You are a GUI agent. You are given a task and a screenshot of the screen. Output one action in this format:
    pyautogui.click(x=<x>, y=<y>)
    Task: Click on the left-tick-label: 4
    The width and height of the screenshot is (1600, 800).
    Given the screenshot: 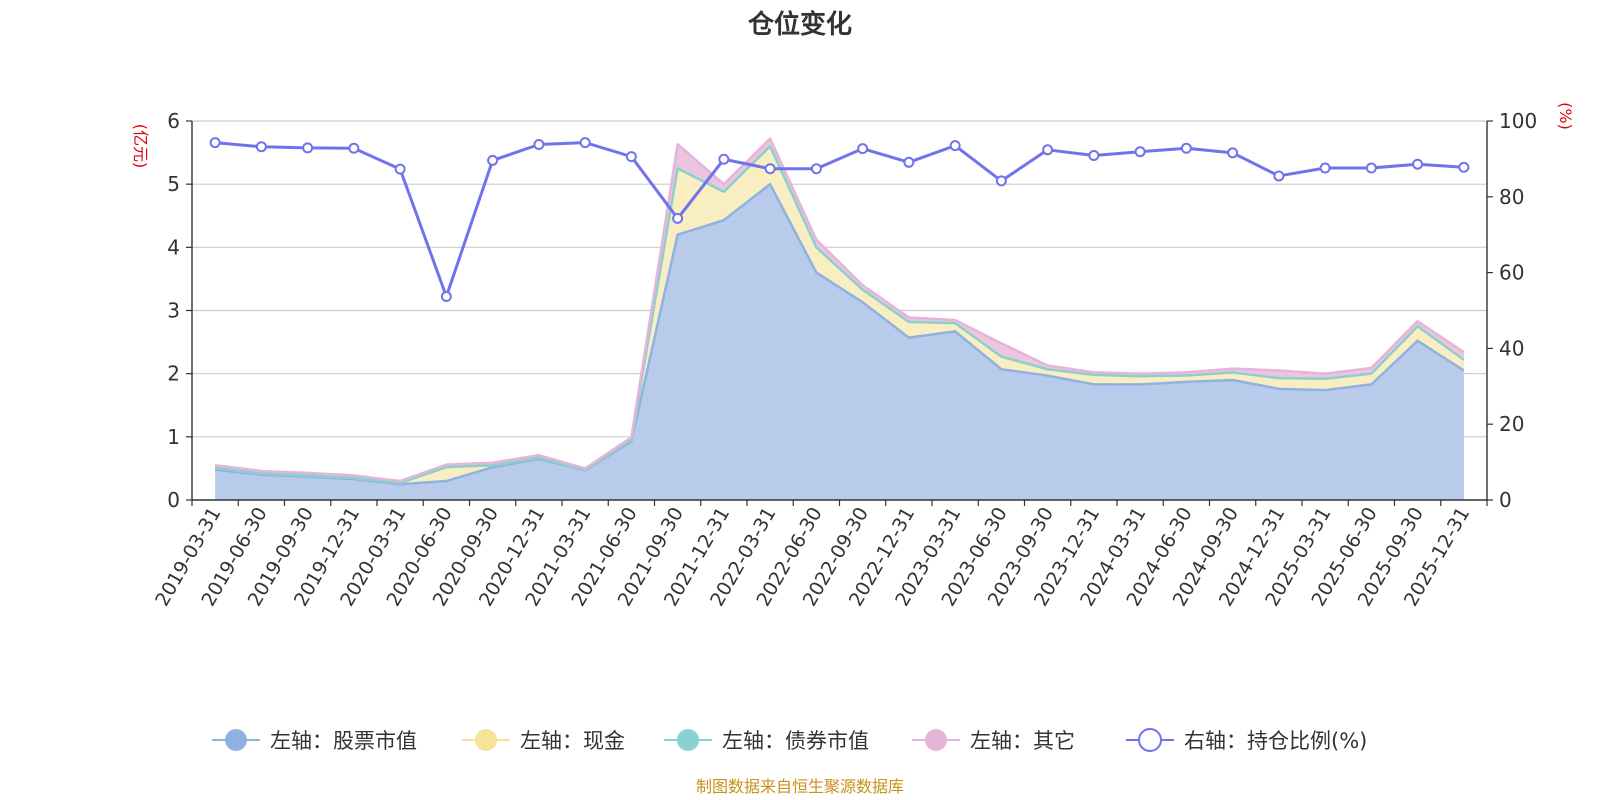 What is the action you would take?
    pyautogui.click(x=173, y=247)
    